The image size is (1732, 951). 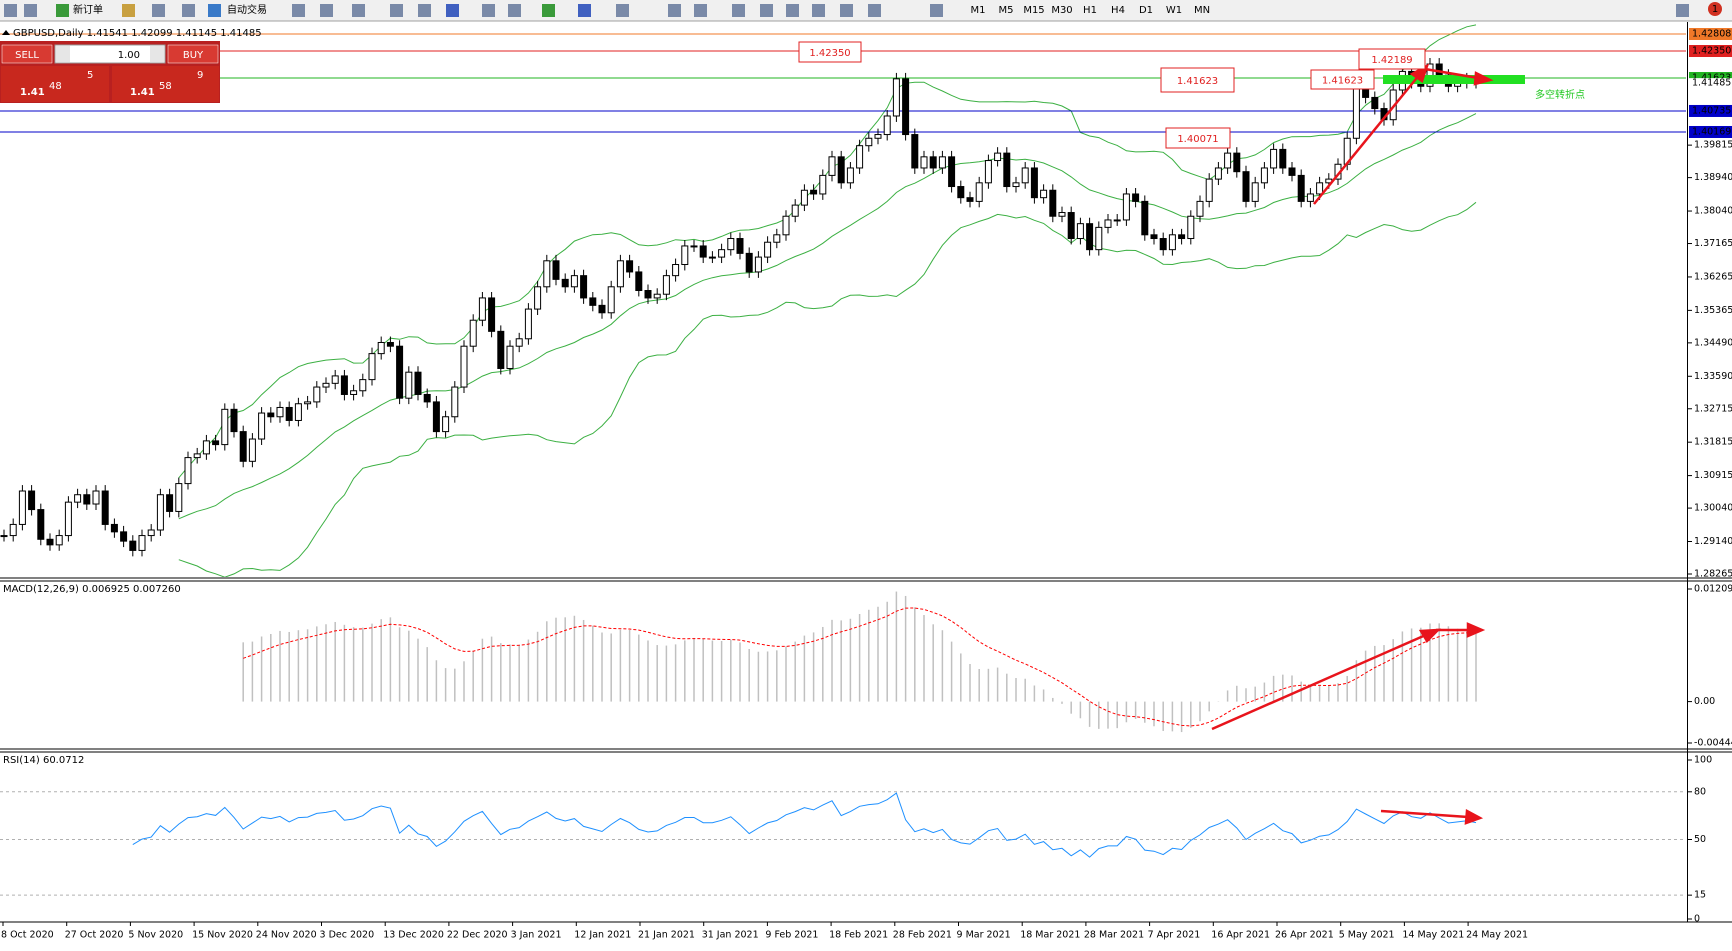 I want to click on lot-up, so click(x=157, y=54).